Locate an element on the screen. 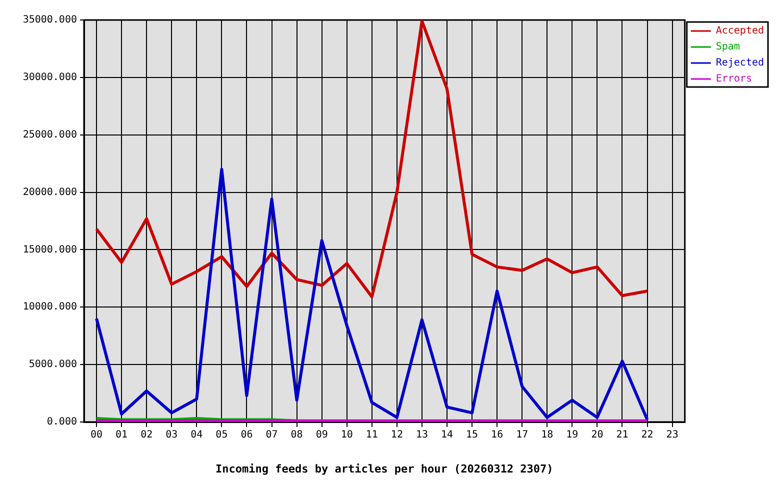  x-tick-label: 07 is located at coordinates (272, 435).